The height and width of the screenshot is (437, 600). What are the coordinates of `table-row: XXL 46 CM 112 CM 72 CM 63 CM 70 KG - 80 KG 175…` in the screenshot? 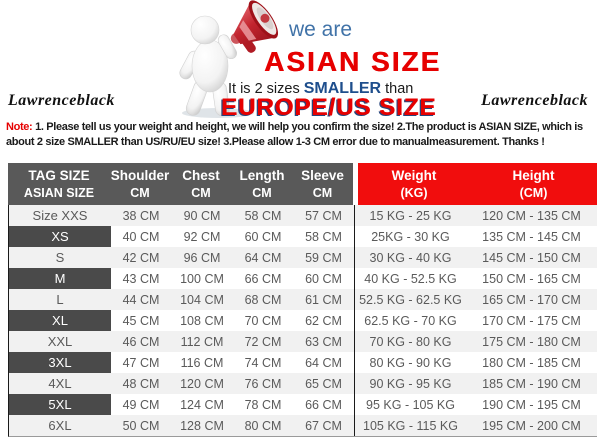 It's located at (303, 341).